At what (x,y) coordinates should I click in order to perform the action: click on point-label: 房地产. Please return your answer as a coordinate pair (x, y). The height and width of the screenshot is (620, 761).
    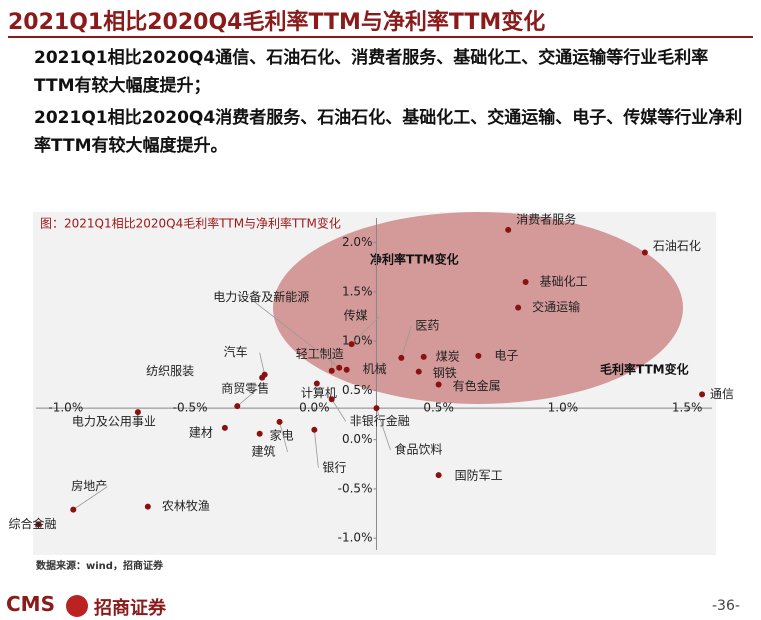
    Looking at the image, I should click on (89, 485).